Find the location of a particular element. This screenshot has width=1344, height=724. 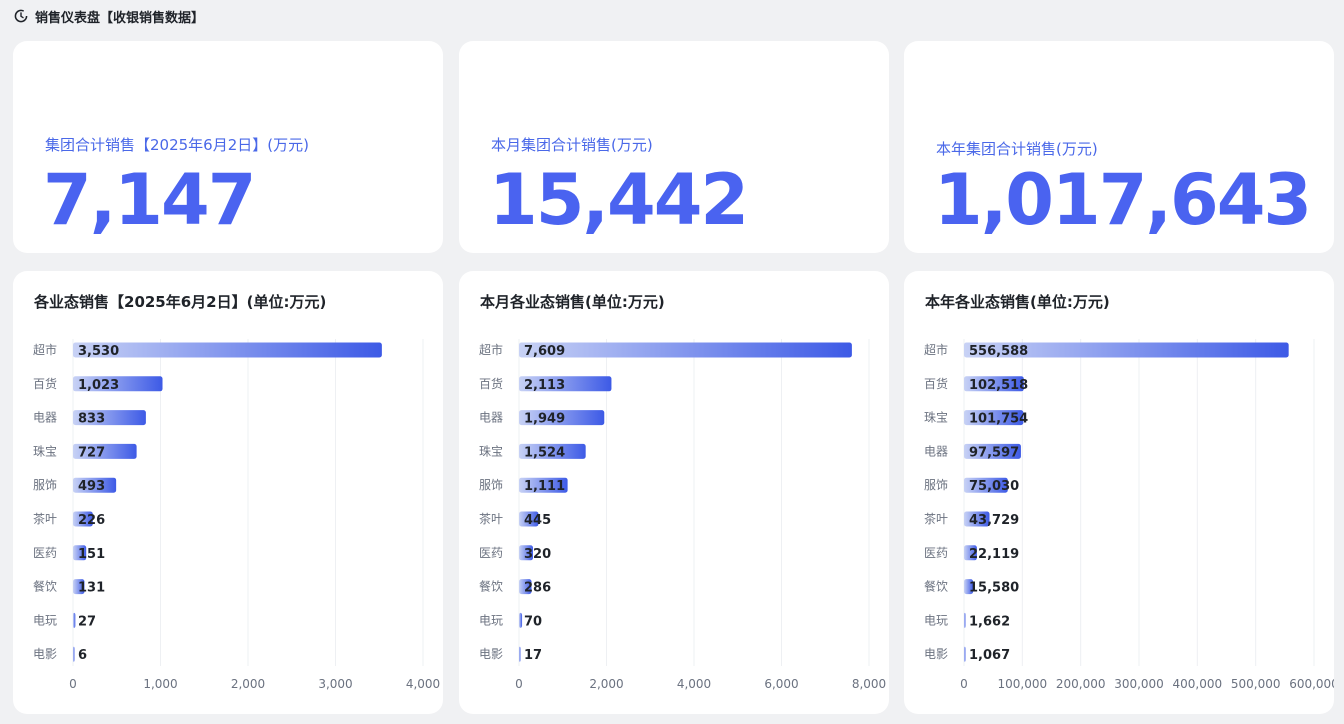

x-tick-label: 100,000 is located at coordinates (1023, 684).